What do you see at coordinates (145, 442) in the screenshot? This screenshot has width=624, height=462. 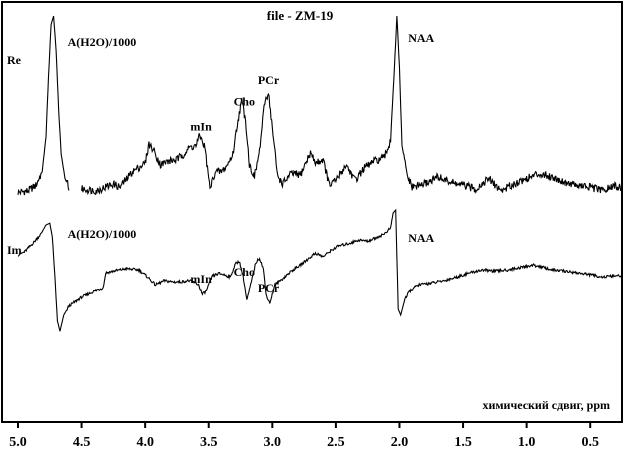 I see `x-tick-label-4-0: 4.0` at bounding box center [145, 442].